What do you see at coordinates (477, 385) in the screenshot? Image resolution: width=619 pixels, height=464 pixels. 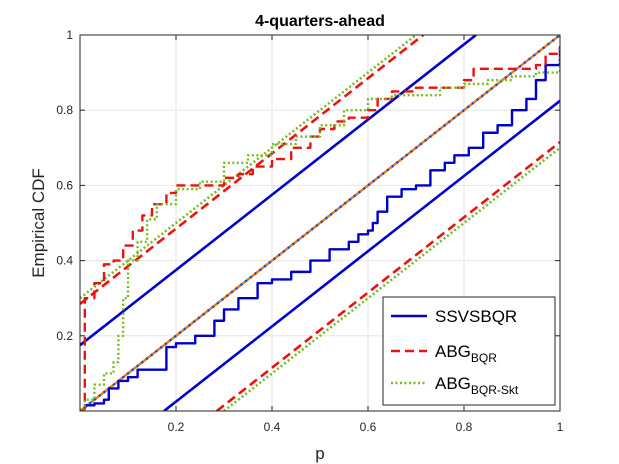 I see `legend-label-2: ABGBQR-Skt` at bounding box center [477, 385].